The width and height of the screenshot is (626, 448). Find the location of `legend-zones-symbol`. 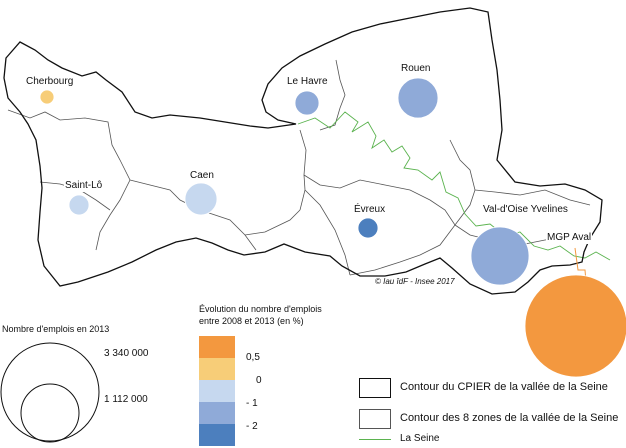

legend-zones-symbol is located at coordinates (375, 419).